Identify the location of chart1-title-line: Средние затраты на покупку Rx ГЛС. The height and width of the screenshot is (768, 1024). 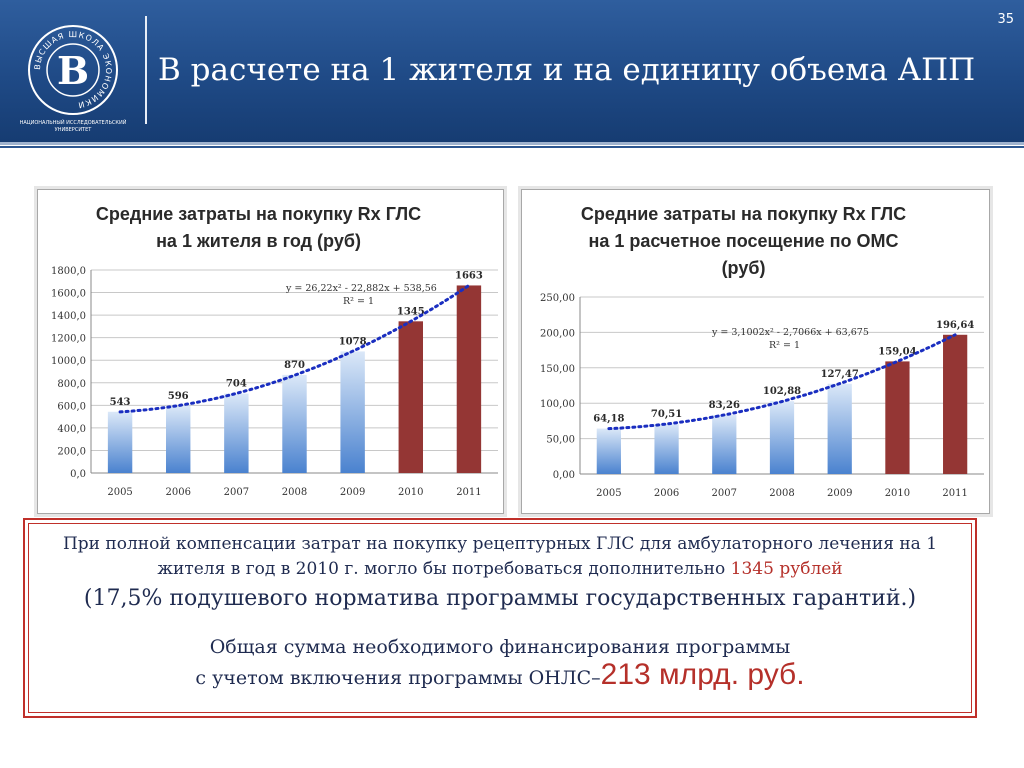
(258, 214).